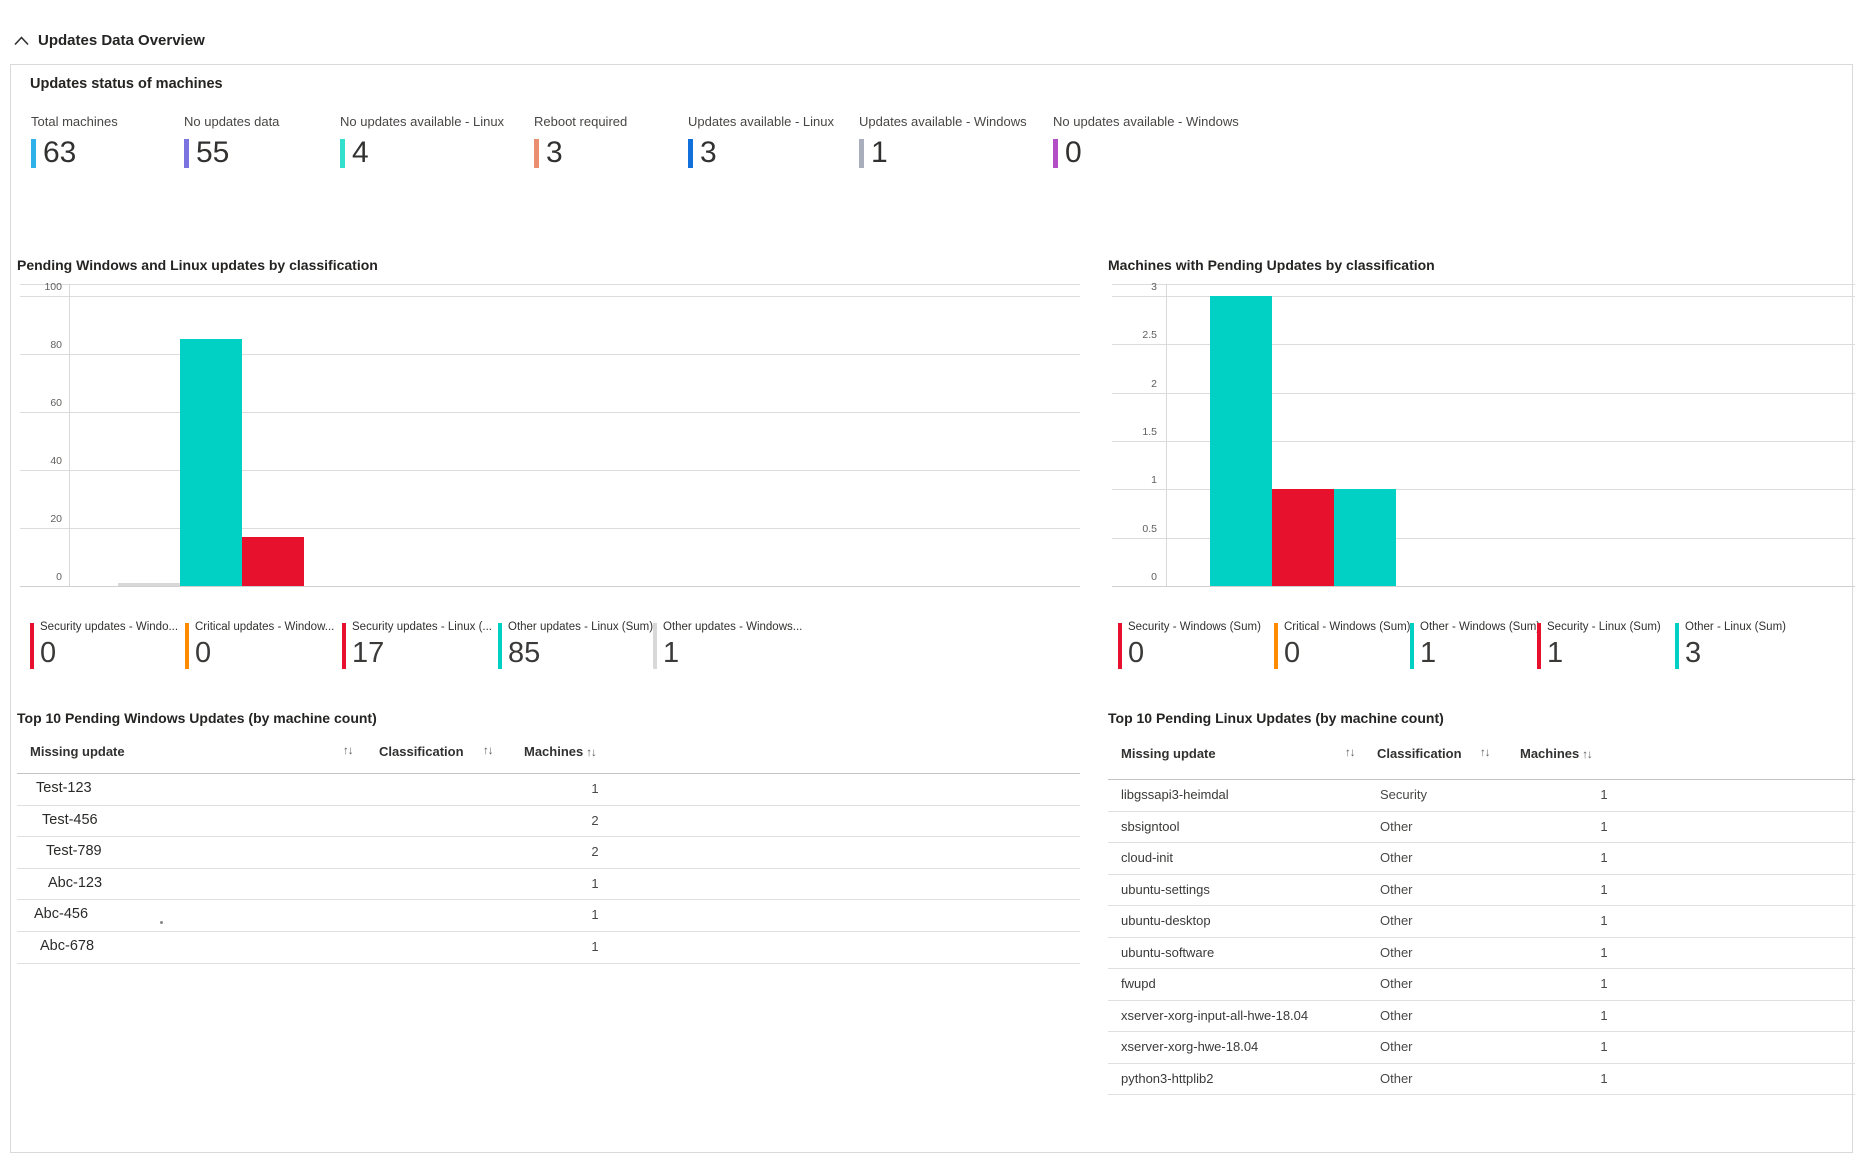  What do you see at coordinates (1168, 952) in the screenshot?
I see `cell-missing-update: ubuntu-software` at bounding box center [1168, 952].